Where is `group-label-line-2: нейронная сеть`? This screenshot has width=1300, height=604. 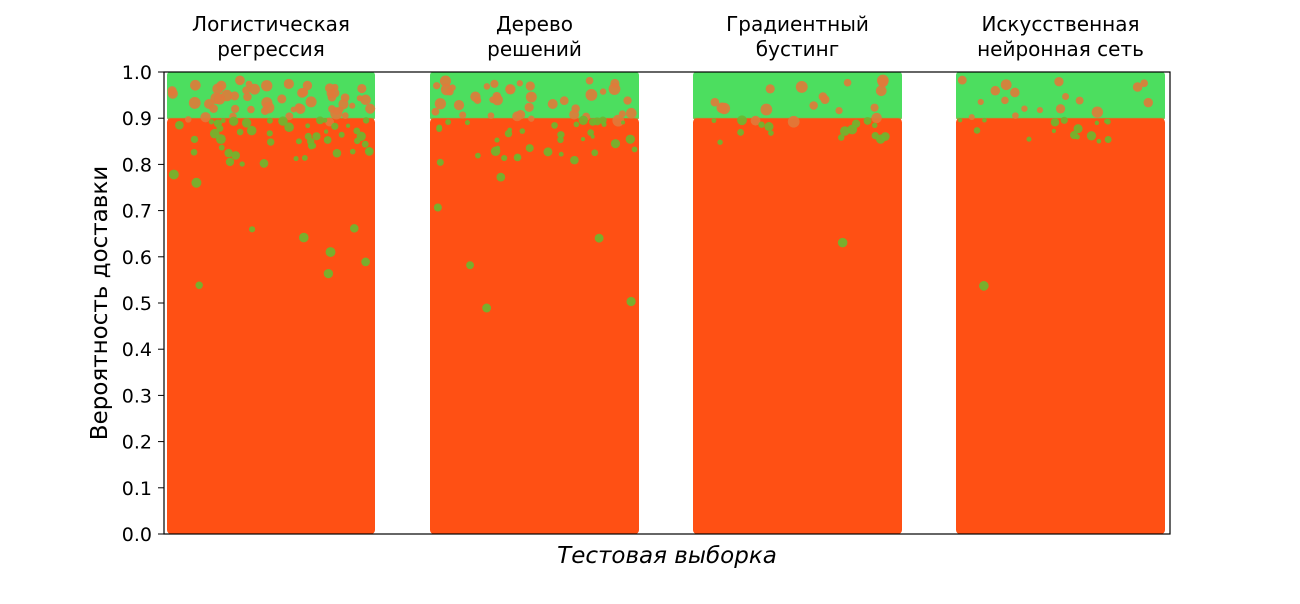
group-label-line-2: нейронная сеть is located at coordinates (1060, 49).